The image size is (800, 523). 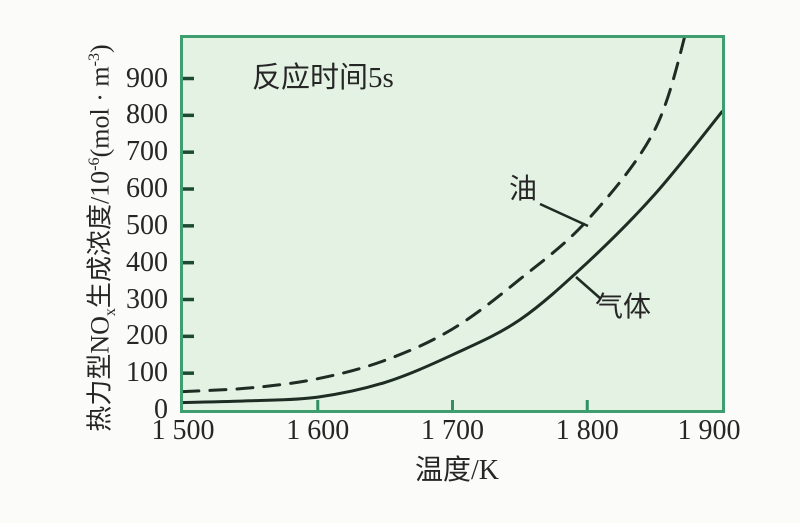 What do you see at coordinates (147, 115) in the screenshot?
I see `y-tick-label: 800` at bounding box center [147, 115].